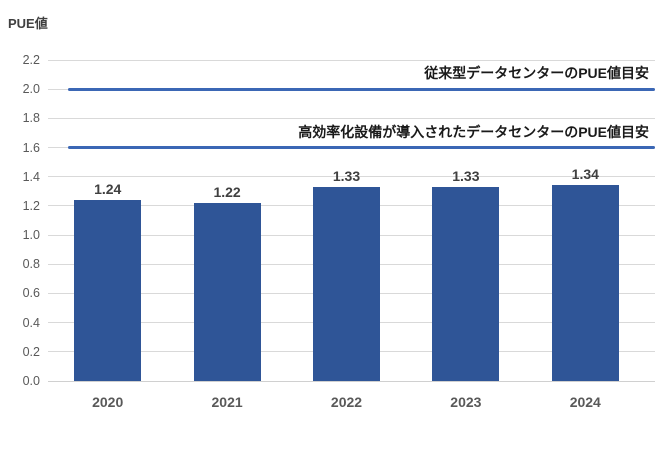  What do you see at coordinates (31, 235) in the screenshot?
I see `y-tick-label: 1.0` at bounding box center [31, 235].